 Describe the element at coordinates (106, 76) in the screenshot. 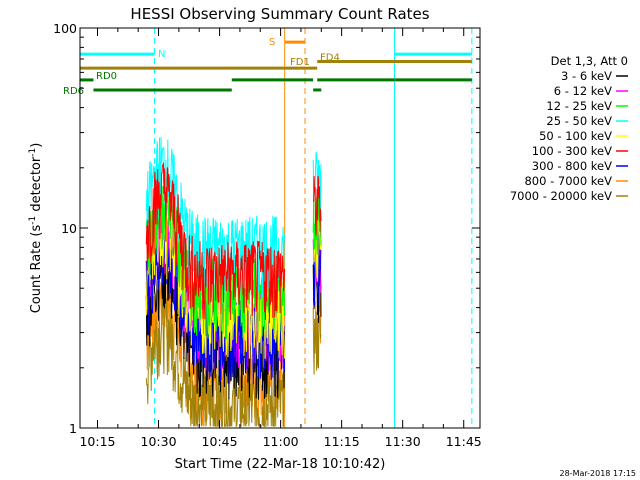

I see `flag-label-4: RD0` at that location.